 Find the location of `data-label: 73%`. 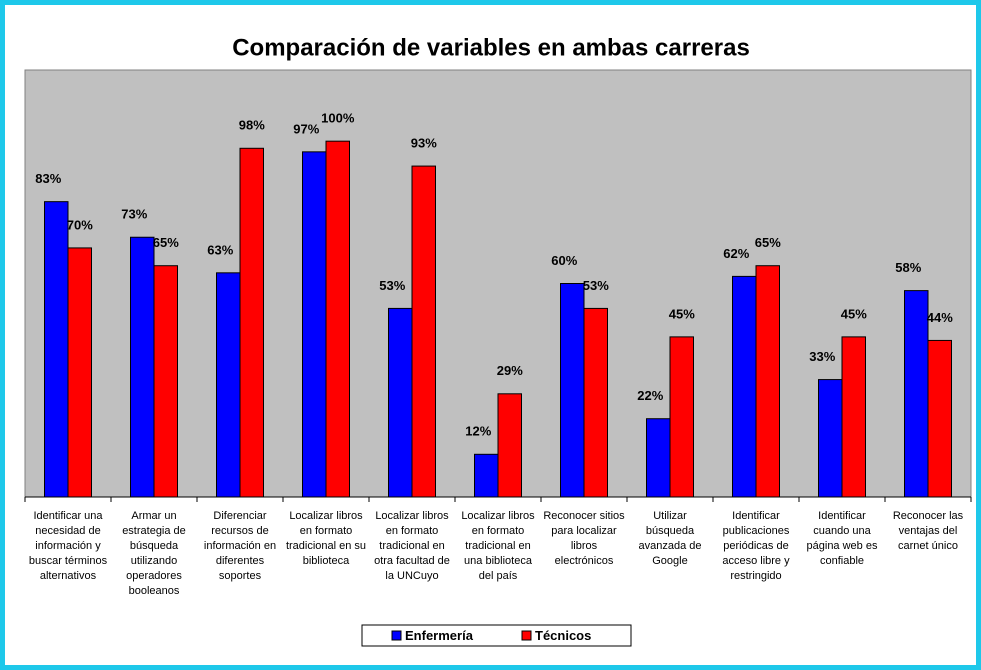

data-label: 73% is located at coordinates (134, 214).